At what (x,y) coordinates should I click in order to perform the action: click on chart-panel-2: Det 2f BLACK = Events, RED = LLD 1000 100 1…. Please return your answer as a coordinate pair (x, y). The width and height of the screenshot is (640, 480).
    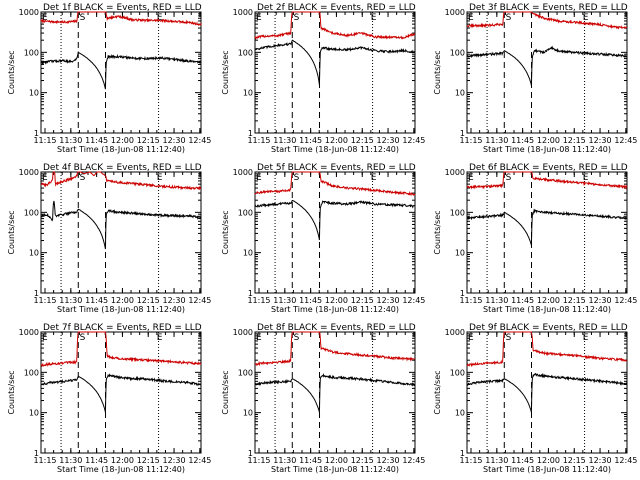
    Looking at the image, I should click on (323, 78).